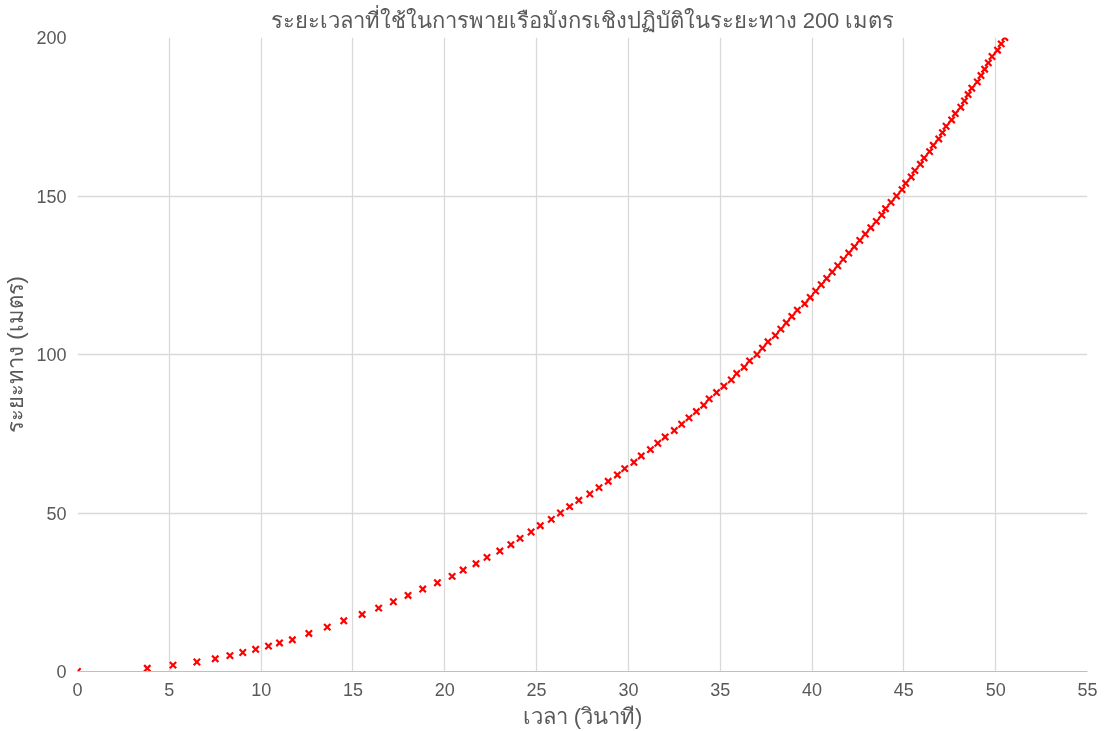 Image resolution: width=1111 pixels, height=731 pixels. I want to click on x-tick-label: 25, so click(536, 689).